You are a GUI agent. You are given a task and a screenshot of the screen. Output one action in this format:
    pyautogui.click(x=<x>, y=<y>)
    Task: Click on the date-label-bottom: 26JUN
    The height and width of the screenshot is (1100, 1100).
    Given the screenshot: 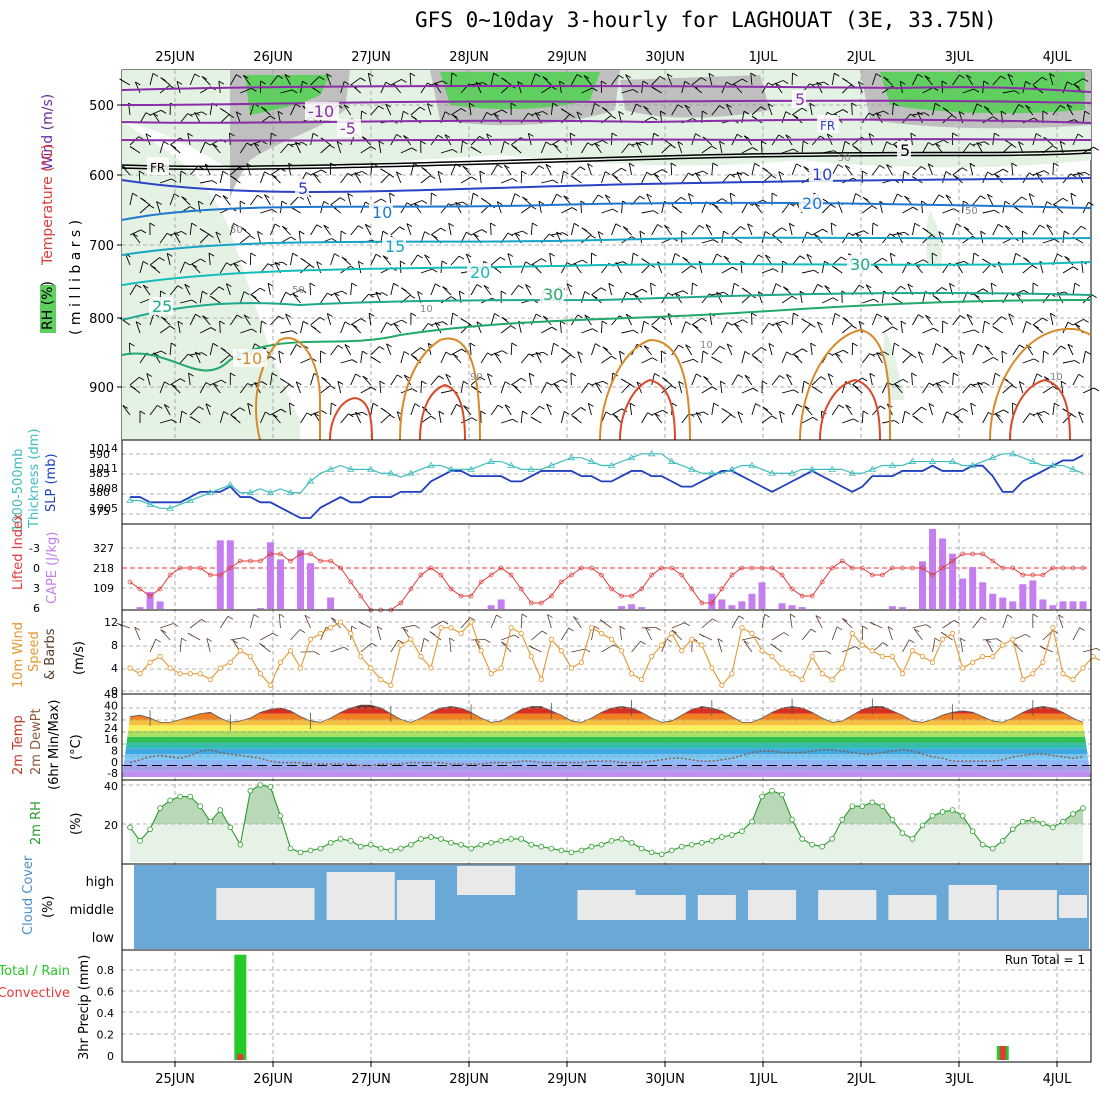 What is the action you would take?
    pyautogui.click(x=273, y=1079)
    